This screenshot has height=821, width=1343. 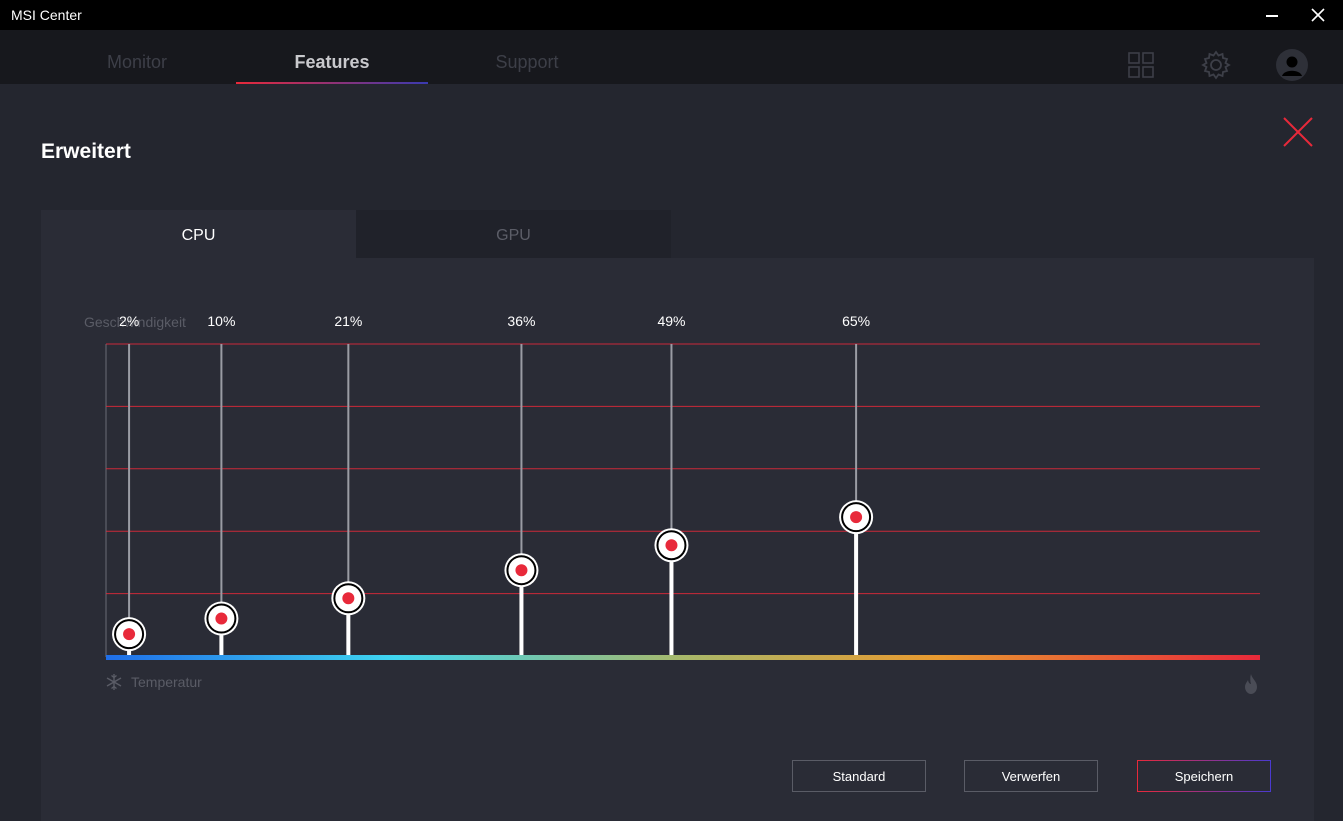 I want to click on tab-features: Features, so click(x=332, y=62).